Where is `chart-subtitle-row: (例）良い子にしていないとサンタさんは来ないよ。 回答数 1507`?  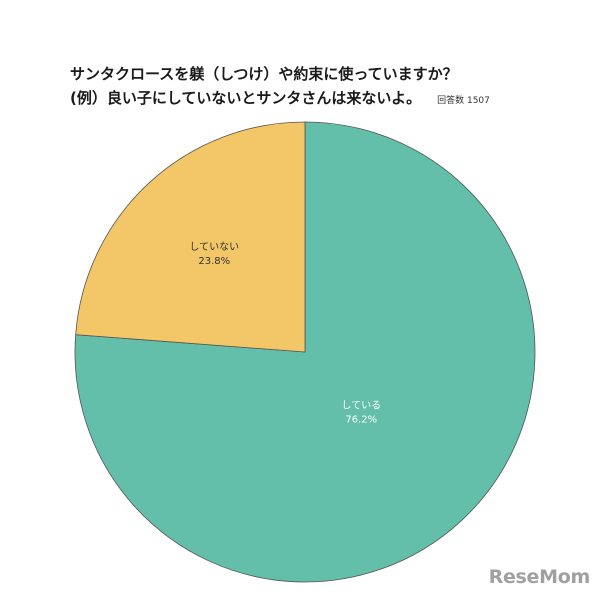
chart-subtitle-row: (例）良い子にしていないとサンタさんは来ないよ。 回答数 1507 is located at coordinates (280, 99).